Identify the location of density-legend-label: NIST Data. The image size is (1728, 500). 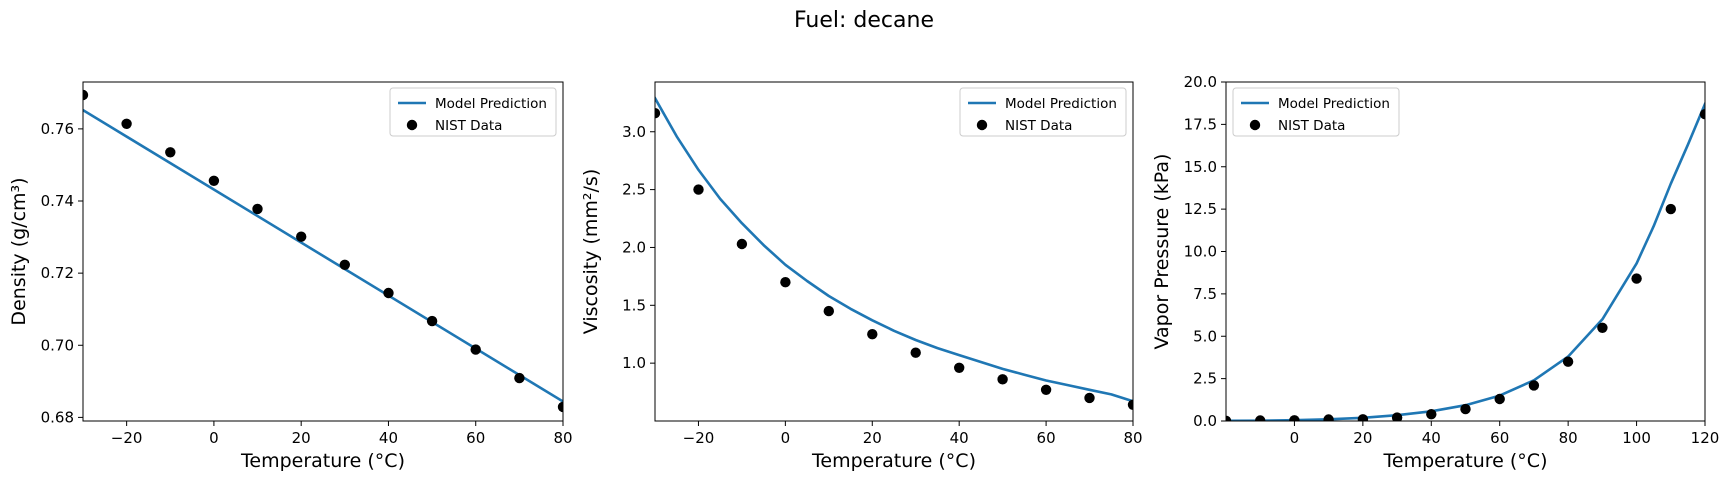
(468, 126).